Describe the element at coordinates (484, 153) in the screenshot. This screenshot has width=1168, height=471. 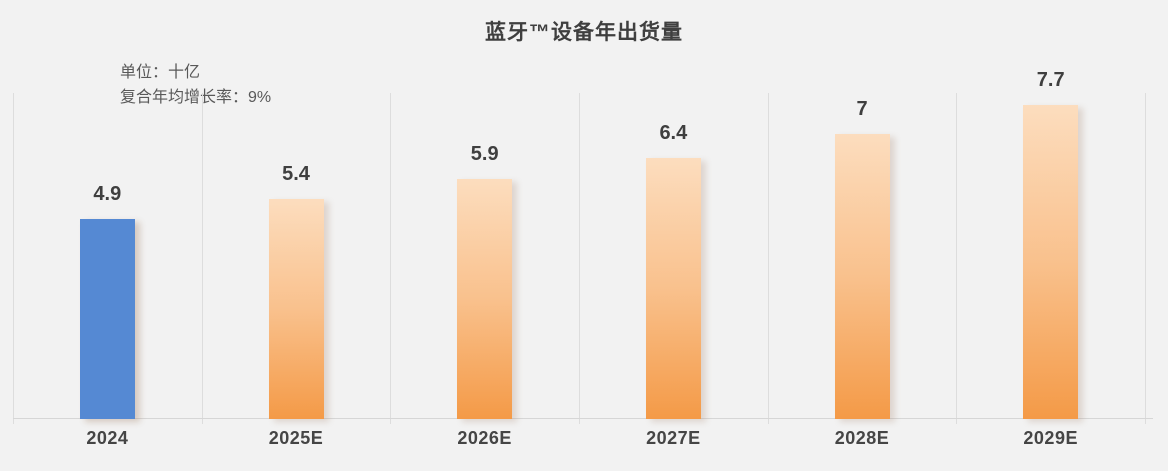
I see `bar-value-label: 5.9` at that location.